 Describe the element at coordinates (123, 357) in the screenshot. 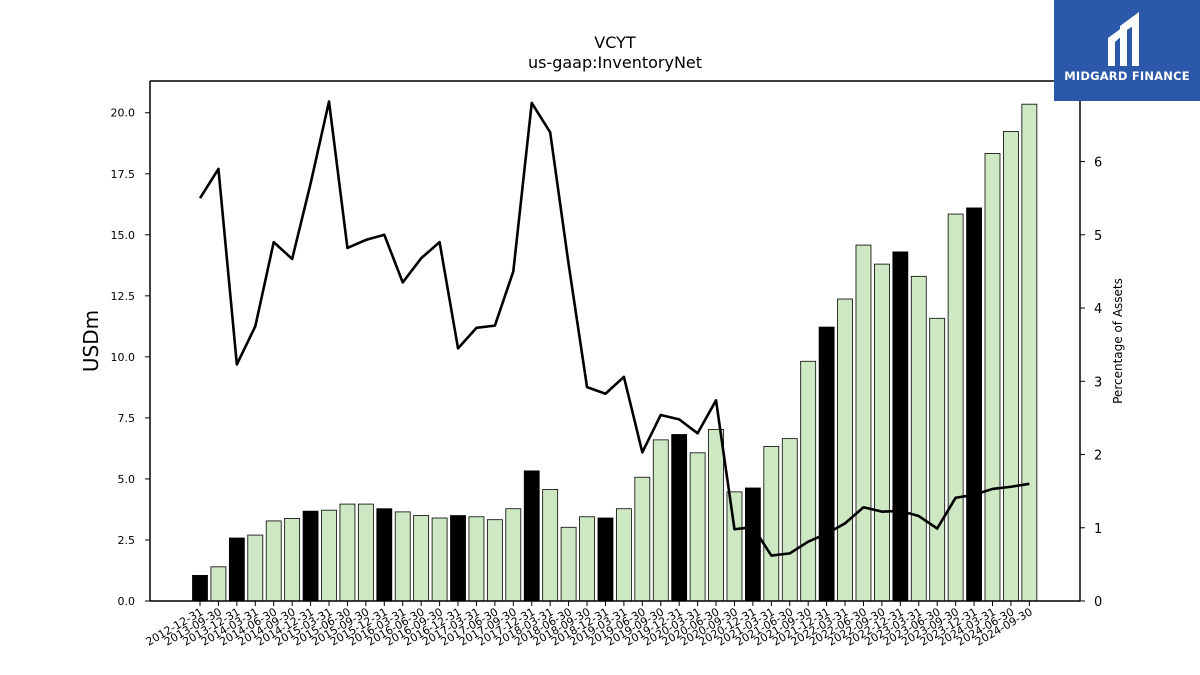

I see `y-tick-label: 10.0` at that location.